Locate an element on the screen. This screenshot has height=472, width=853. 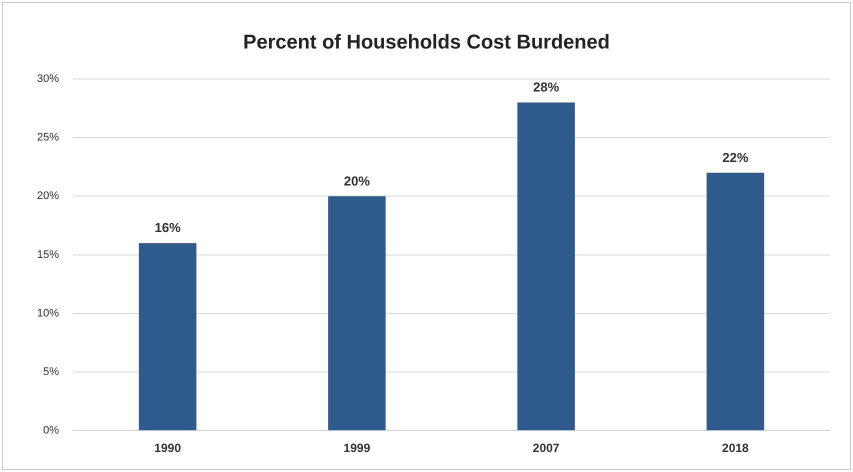
x-tick-label: 1990 is located at coordinates (168, 448).